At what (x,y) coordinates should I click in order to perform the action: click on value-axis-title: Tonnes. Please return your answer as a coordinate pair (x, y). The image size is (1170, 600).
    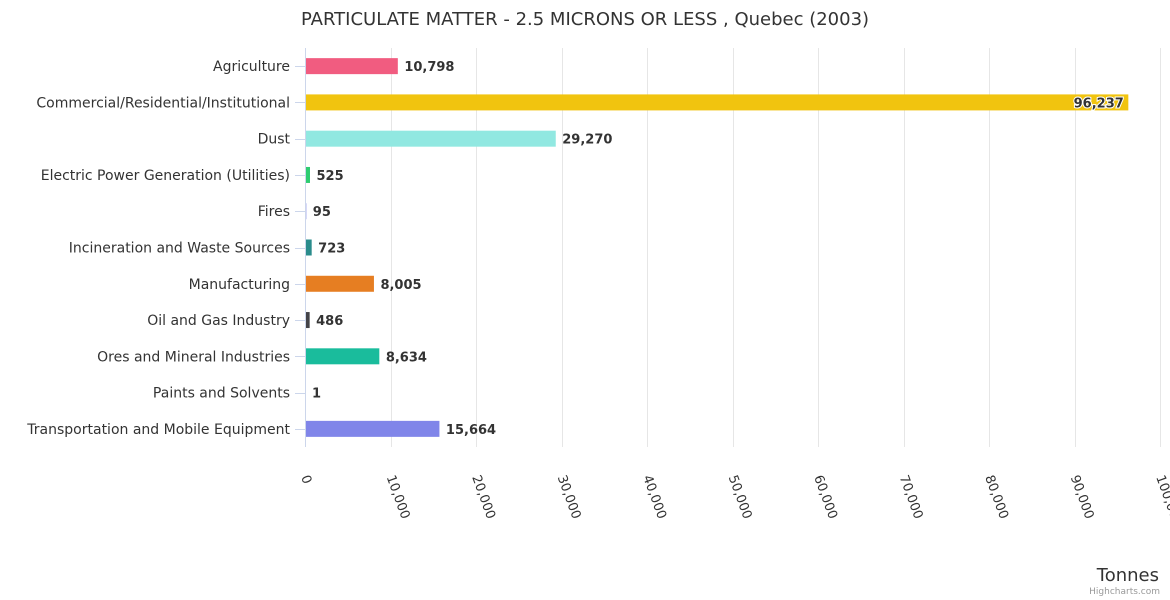
    Looking at the image, I should click on (1127, 575).